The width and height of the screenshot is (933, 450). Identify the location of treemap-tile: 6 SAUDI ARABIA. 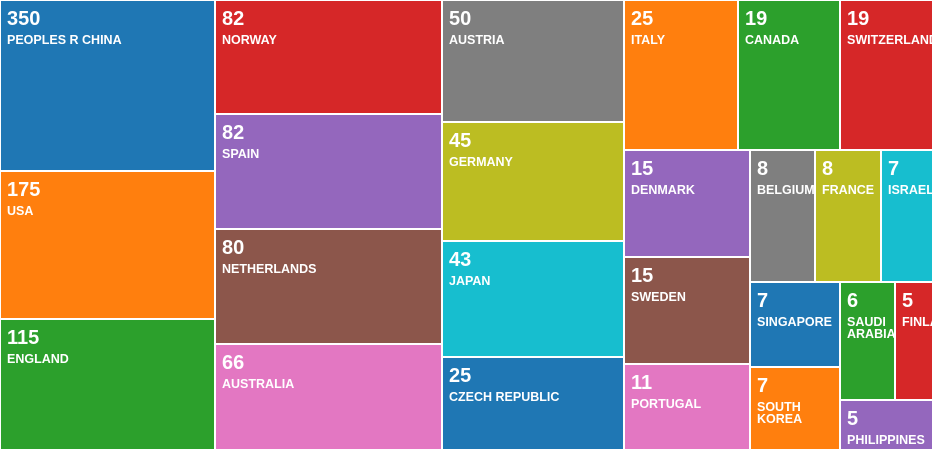
(867, 341).